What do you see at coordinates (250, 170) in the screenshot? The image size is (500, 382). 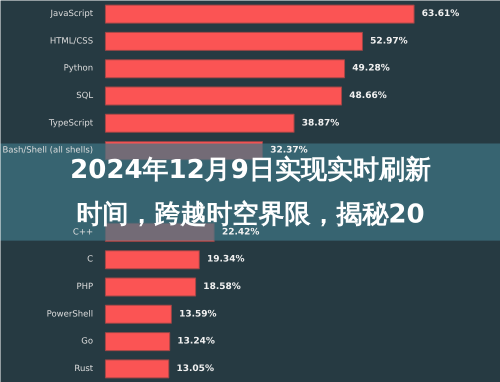 I see `annotation: 2024年12月9日实现实时刷新` at bounding box center [250, 170].